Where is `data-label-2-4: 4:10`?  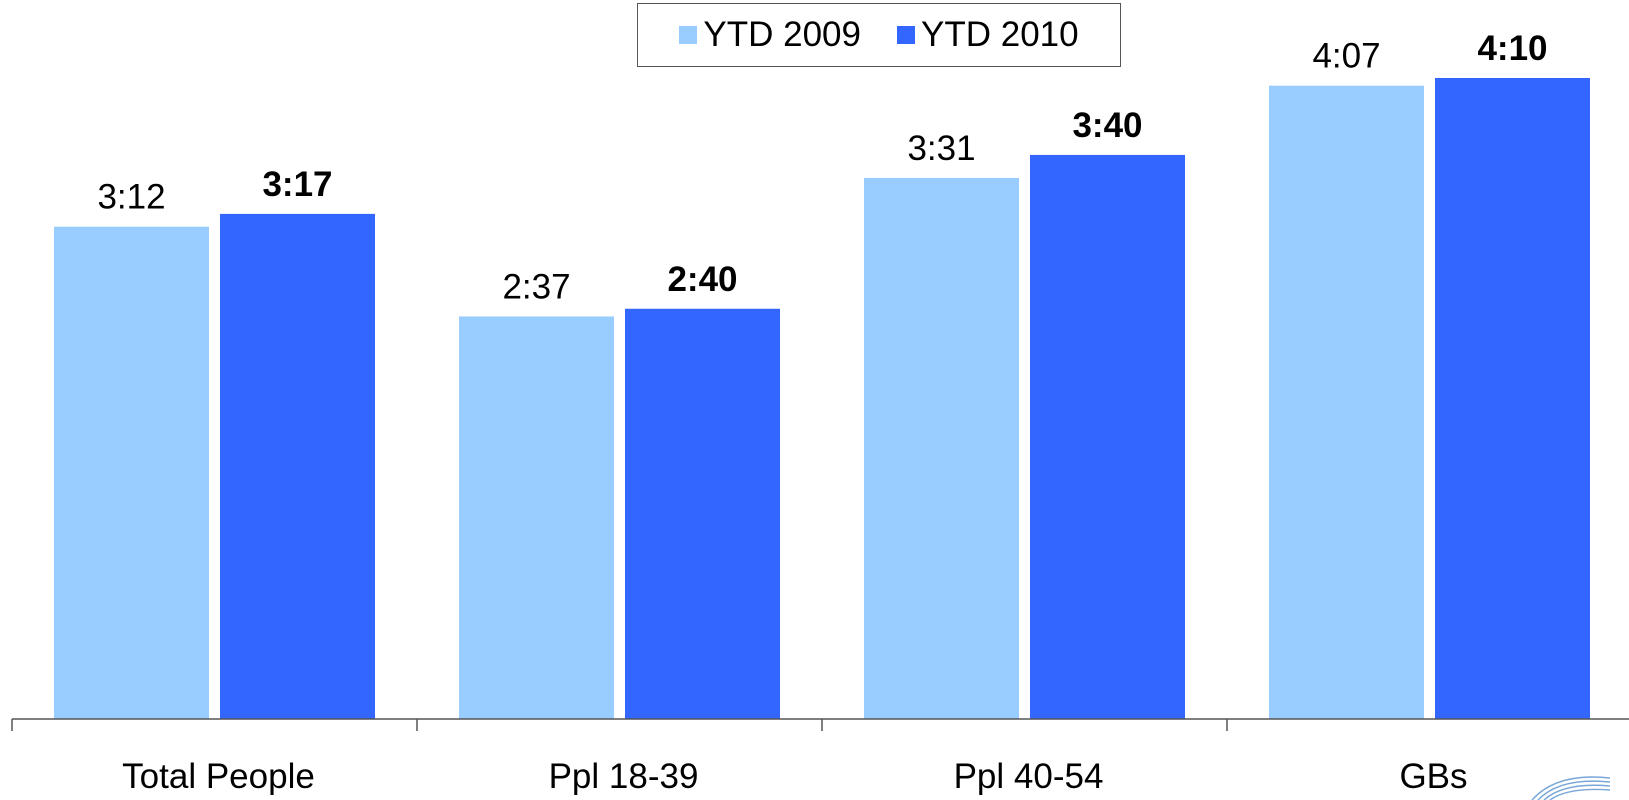
data-label-2-4: 4:10 is located at coordinates (1512, 48).